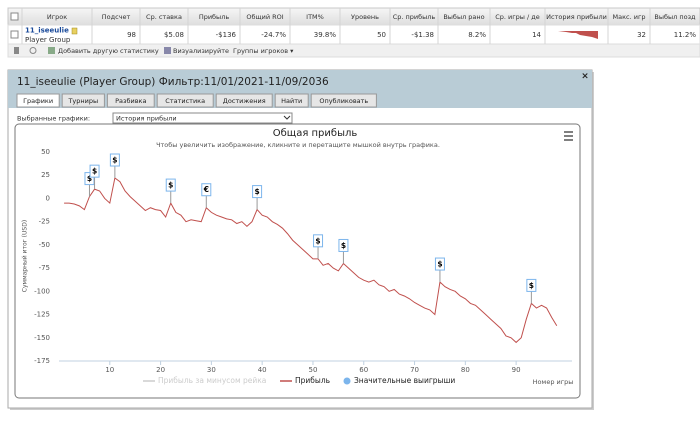 The height and width of the screenshot is (424, 700). What do you see at coordinates (48, 40) in the screenshot?
I see `player-group: Player Group` at bounding box center [48, 40].